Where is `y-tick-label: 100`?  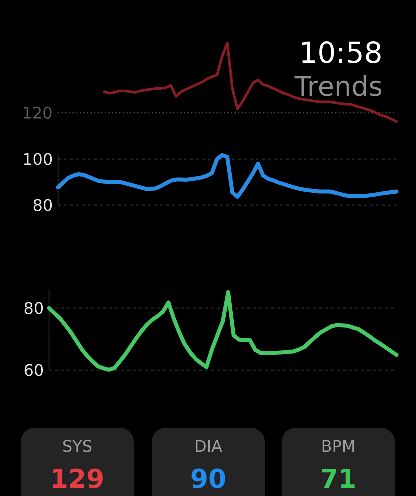 y-tick-label: 100 is located at coordinates (38, 159).